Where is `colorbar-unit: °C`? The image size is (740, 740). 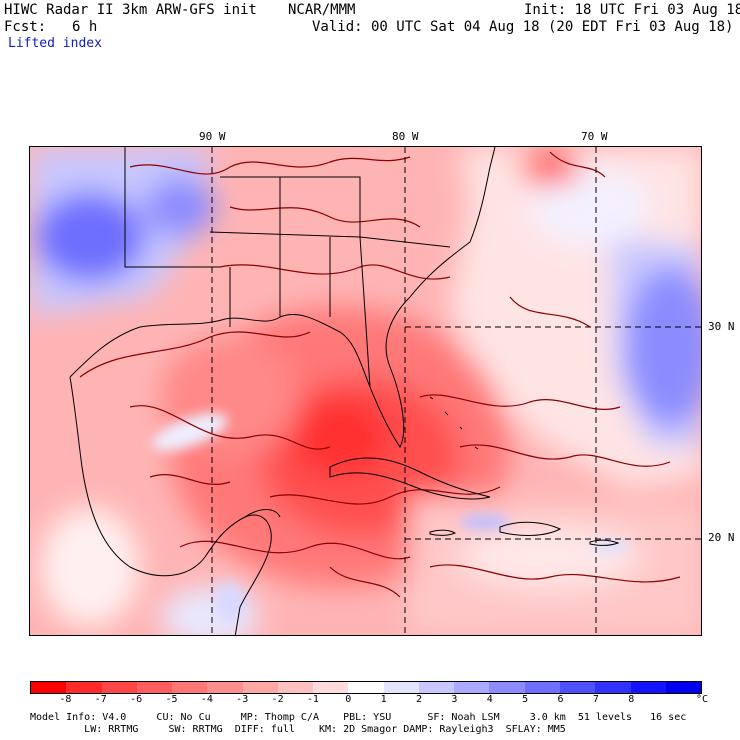 colorbar-unit: °C is located at coordinates (702, 699).